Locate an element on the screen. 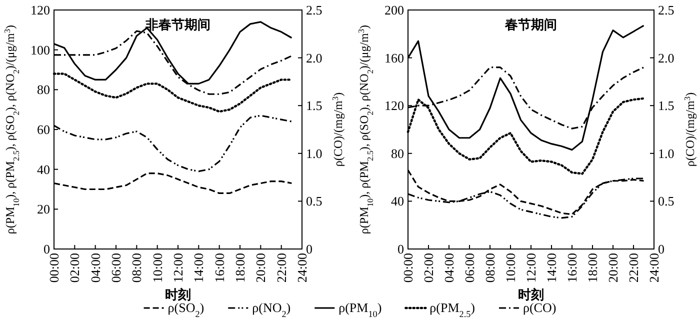  text: 非春节期间 is located at coordinates (177, 24).